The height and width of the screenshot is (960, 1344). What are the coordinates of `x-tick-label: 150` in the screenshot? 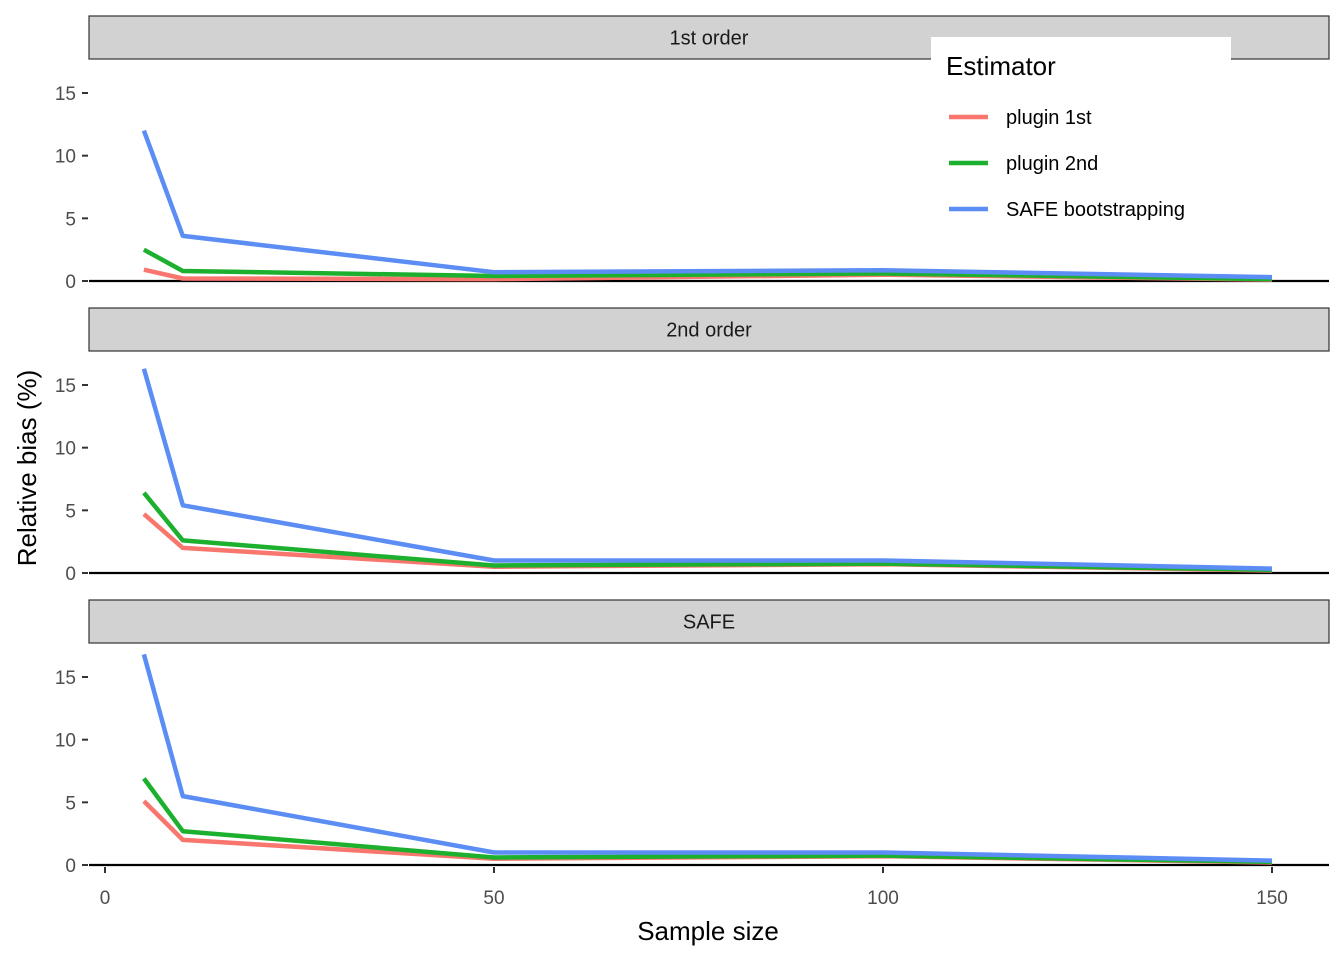 It's located at (1272, 898).